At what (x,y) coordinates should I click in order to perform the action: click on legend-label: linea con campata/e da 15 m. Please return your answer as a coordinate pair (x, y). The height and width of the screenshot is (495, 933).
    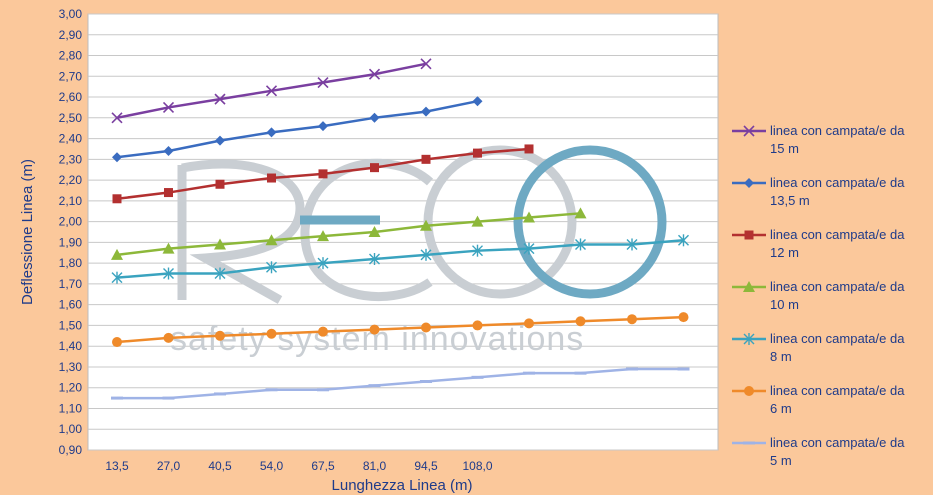
    Looking at the image, I should click on (837, 139).